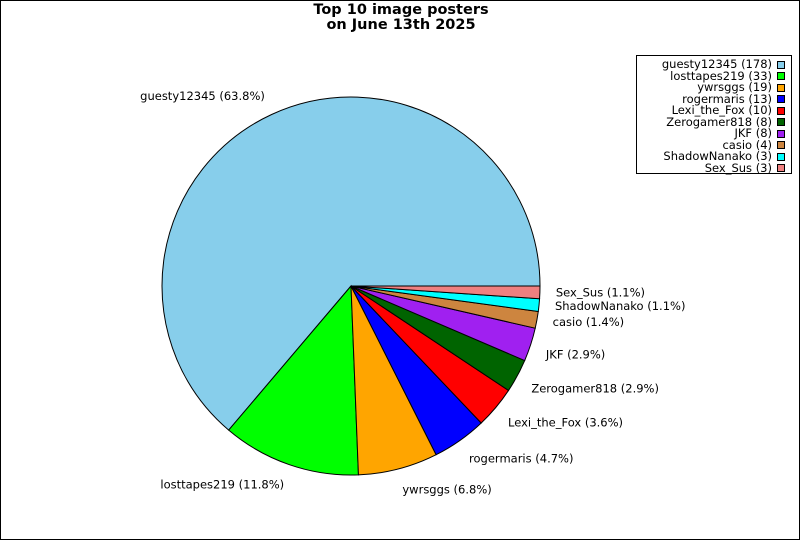 The height and width of the screenshot is (541, 800). I want to click on pie-slice-sex-sus, so click(445, 292).